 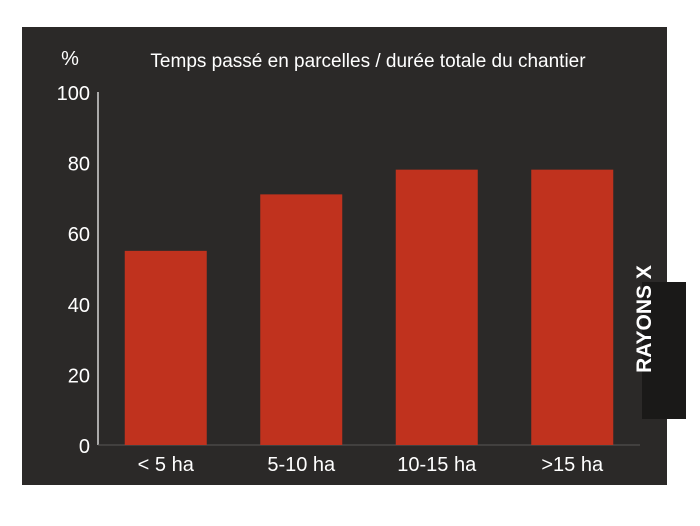 What do you see at coordinates (301, 465) in the screenshot?
I see `x-tick-label: 5-10 ha` at bounding box center [301, 465].